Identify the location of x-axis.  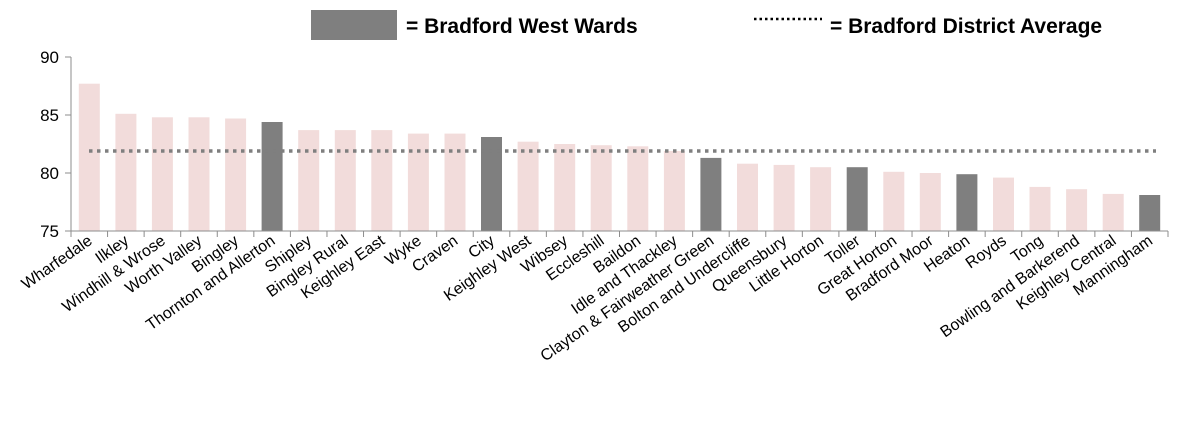
(619, 233).